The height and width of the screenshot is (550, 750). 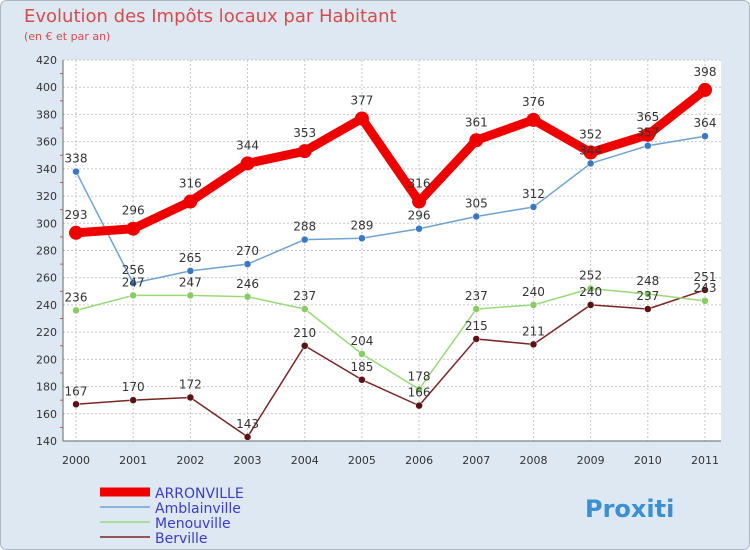 What do you see at coordinates (198, 509) in the screenshot?
I see `legend-label: Amblainville` at bounding box center [198, 509].